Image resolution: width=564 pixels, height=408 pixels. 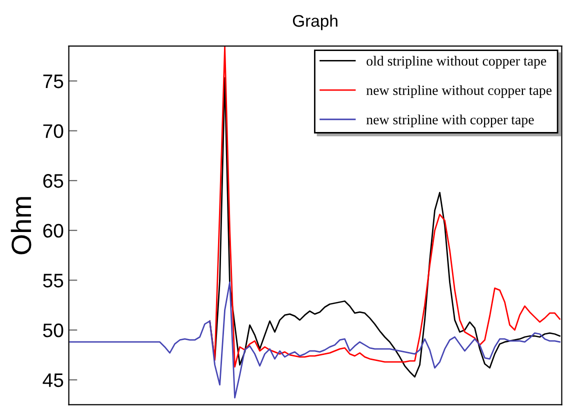 I want to click on y-tick-label: 60, so click(x=53, y=231).